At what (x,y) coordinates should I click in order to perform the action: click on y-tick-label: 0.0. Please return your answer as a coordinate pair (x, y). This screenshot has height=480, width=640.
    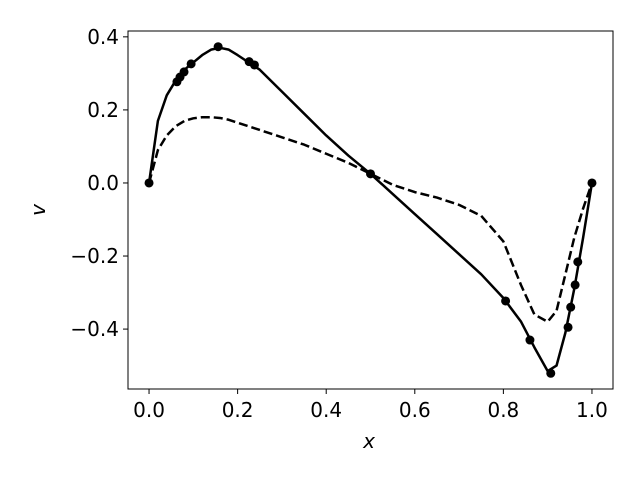
    Looking at the image, I should click on (103, 183).